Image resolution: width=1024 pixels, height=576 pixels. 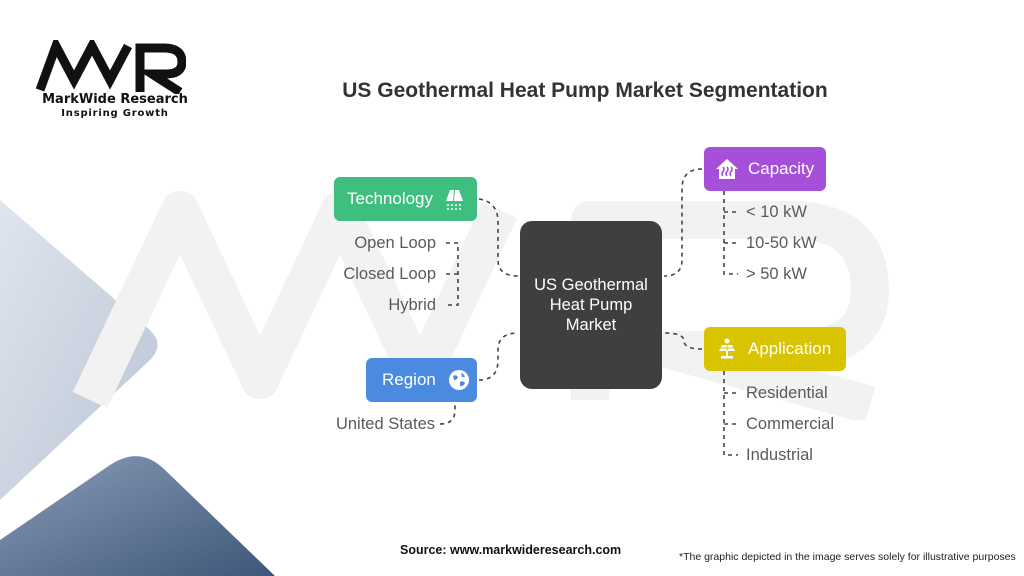 I want to click on capacity-item-10-50kw: 10-50 kW, so click(x=781, y=243).